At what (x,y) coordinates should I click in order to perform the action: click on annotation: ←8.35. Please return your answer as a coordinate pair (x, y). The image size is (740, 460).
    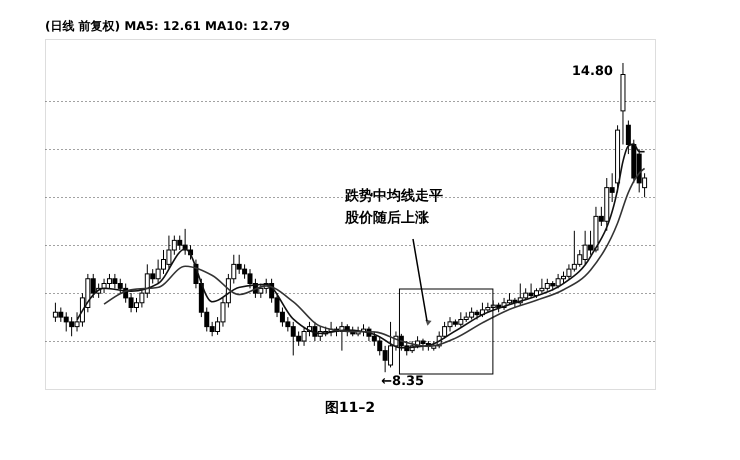
    Looking at the image, I should click on (402, 382).